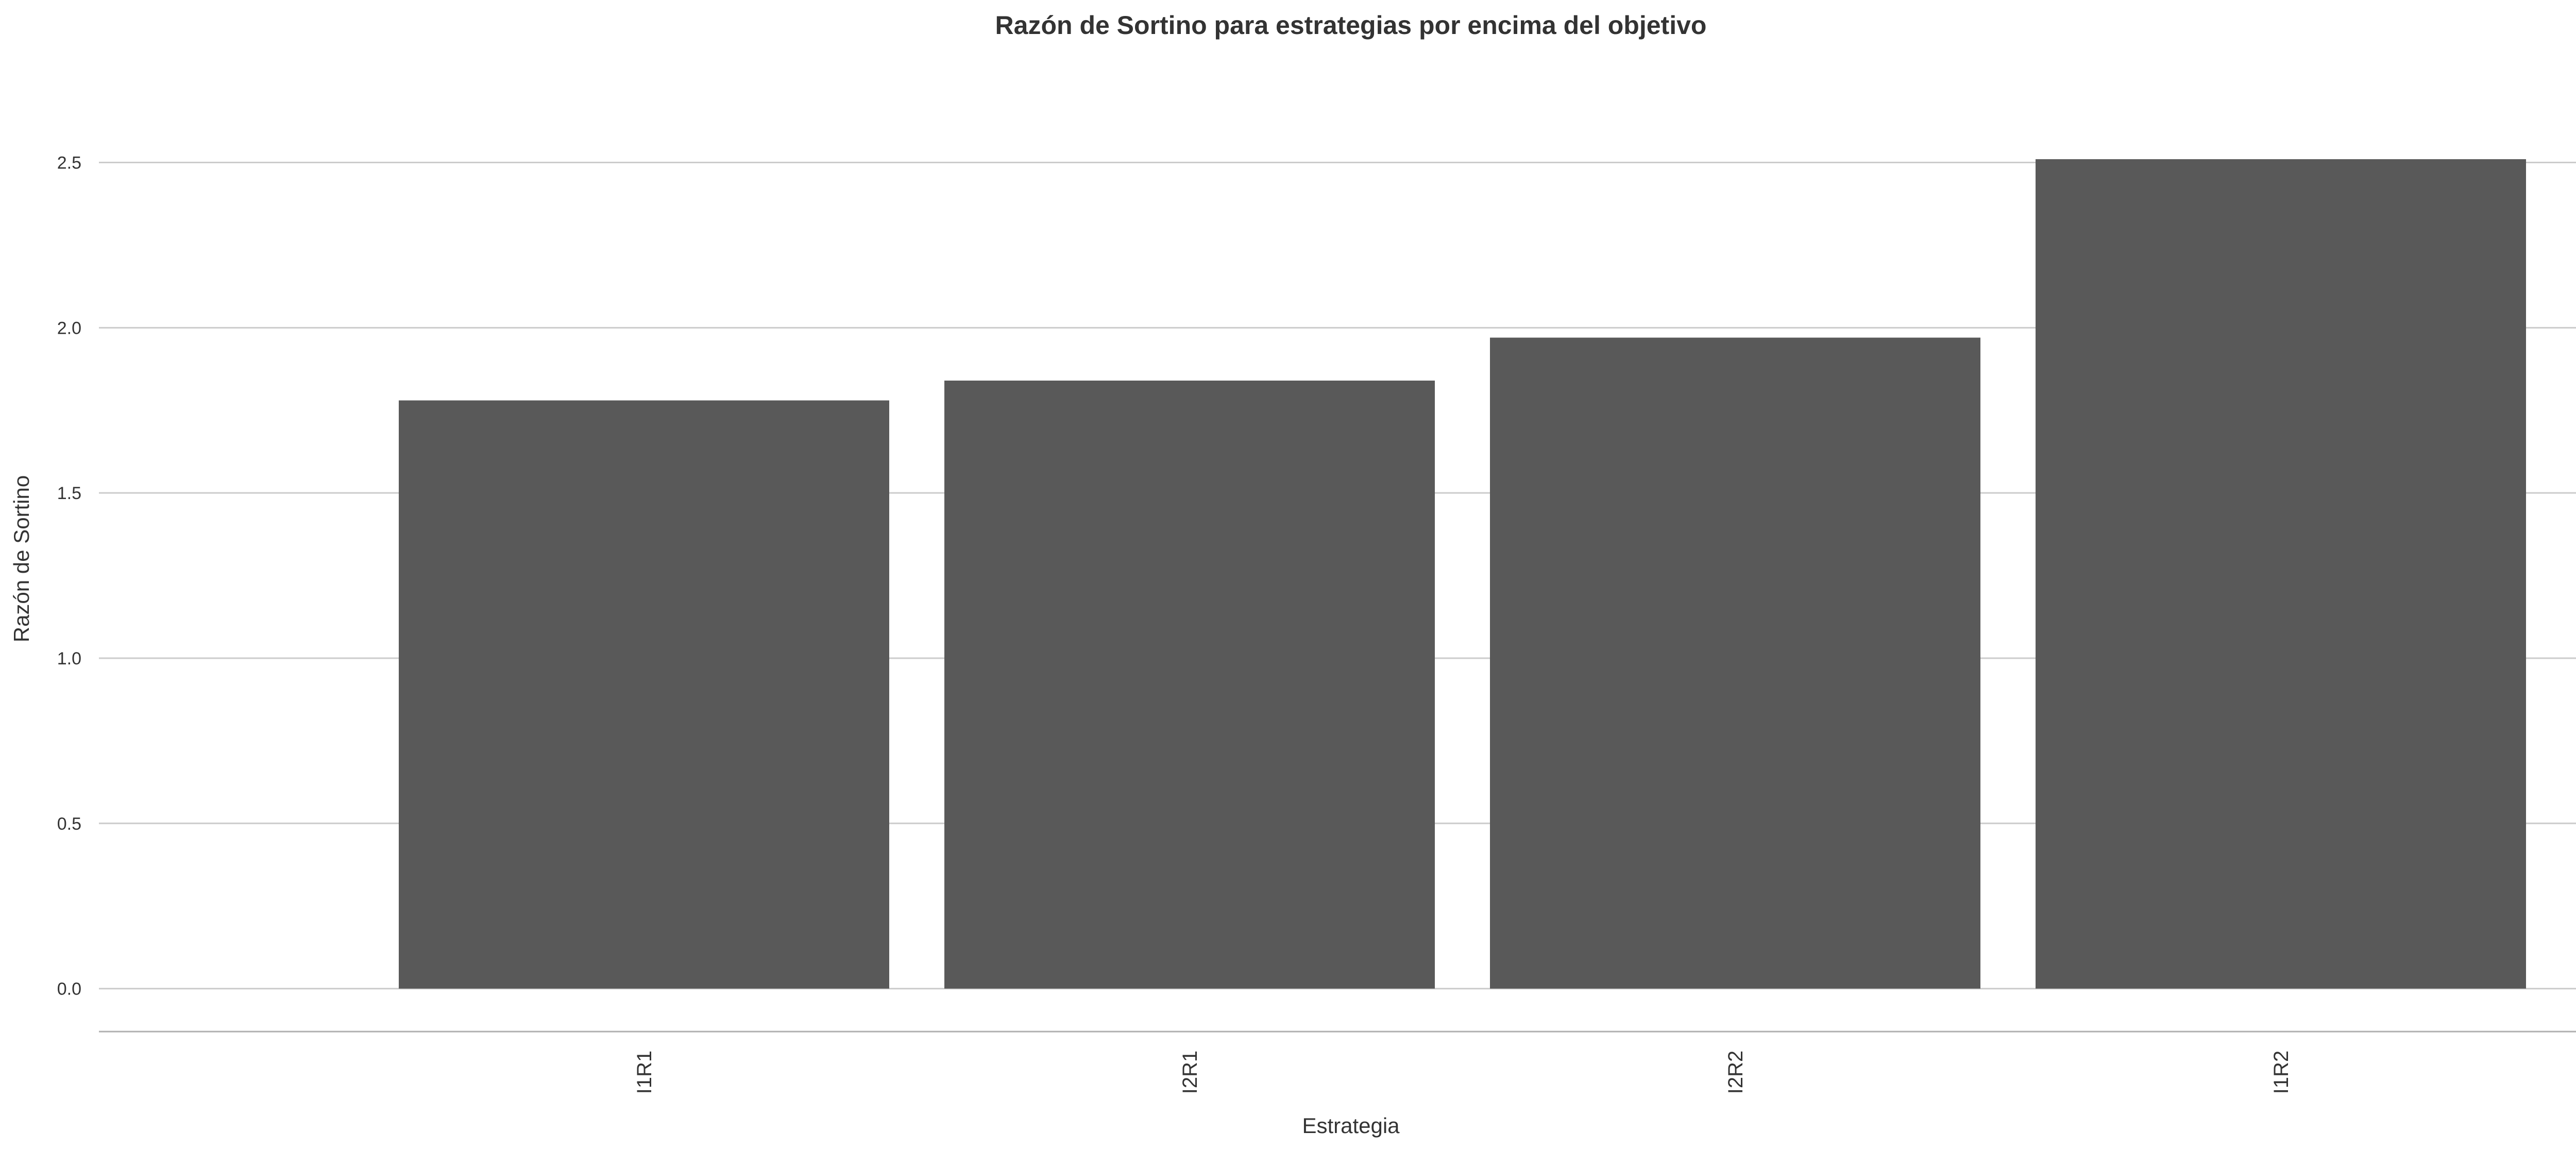  I want to click on y-tick-label: 1.0, so click(69, 658).